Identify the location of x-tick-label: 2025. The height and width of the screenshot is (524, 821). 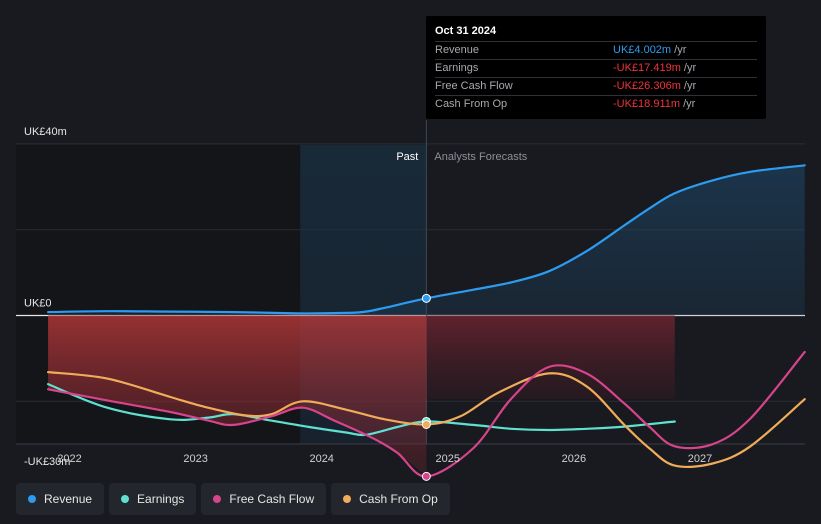
(448, 459).